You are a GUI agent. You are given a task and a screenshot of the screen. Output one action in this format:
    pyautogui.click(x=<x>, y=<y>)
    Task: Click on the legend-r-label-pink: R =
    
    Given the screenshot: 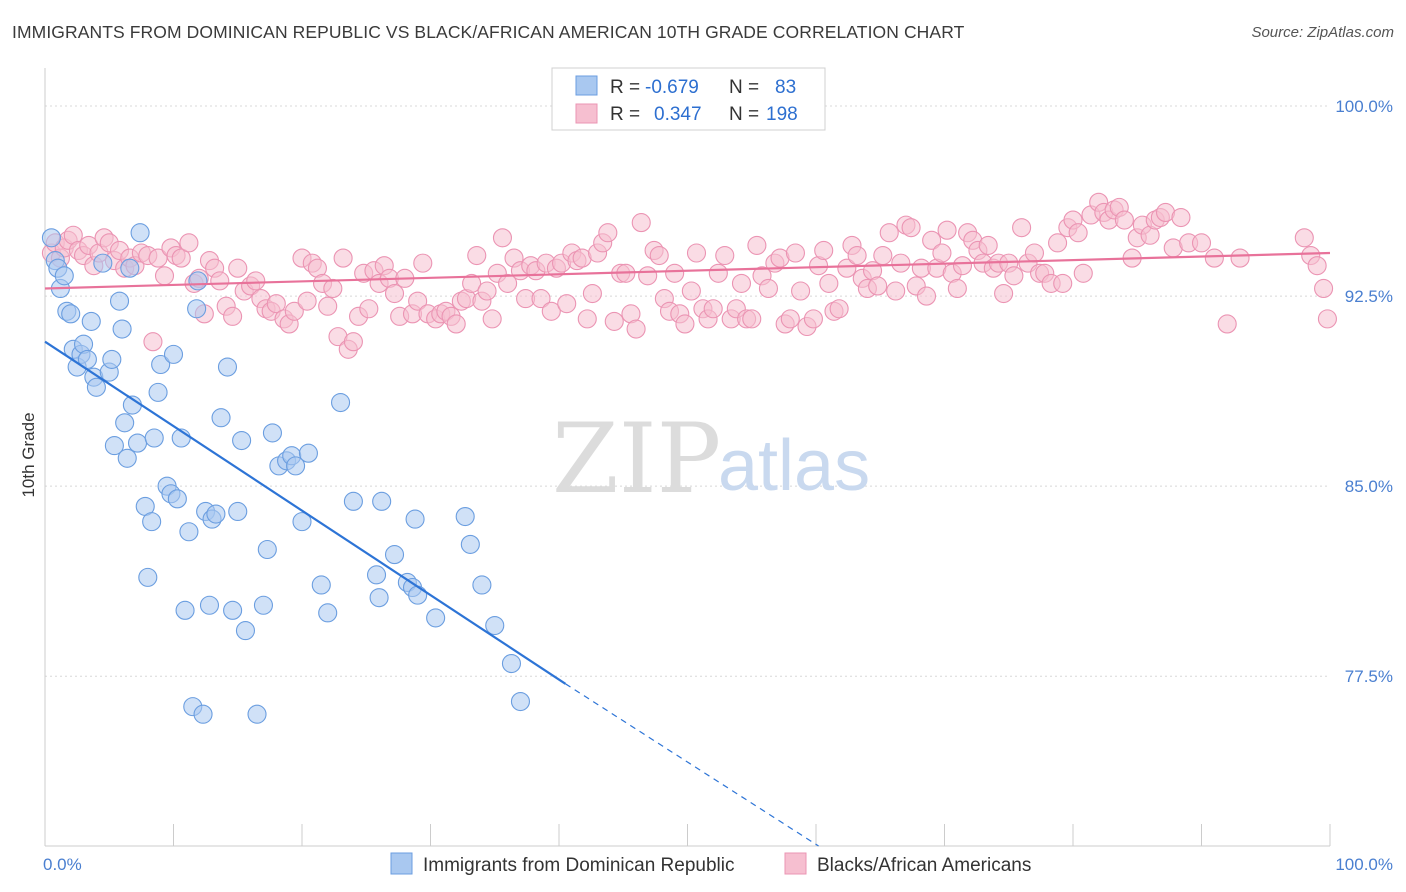 What is the action you would take?
    pyautogui.click(x=625, y=114)
    